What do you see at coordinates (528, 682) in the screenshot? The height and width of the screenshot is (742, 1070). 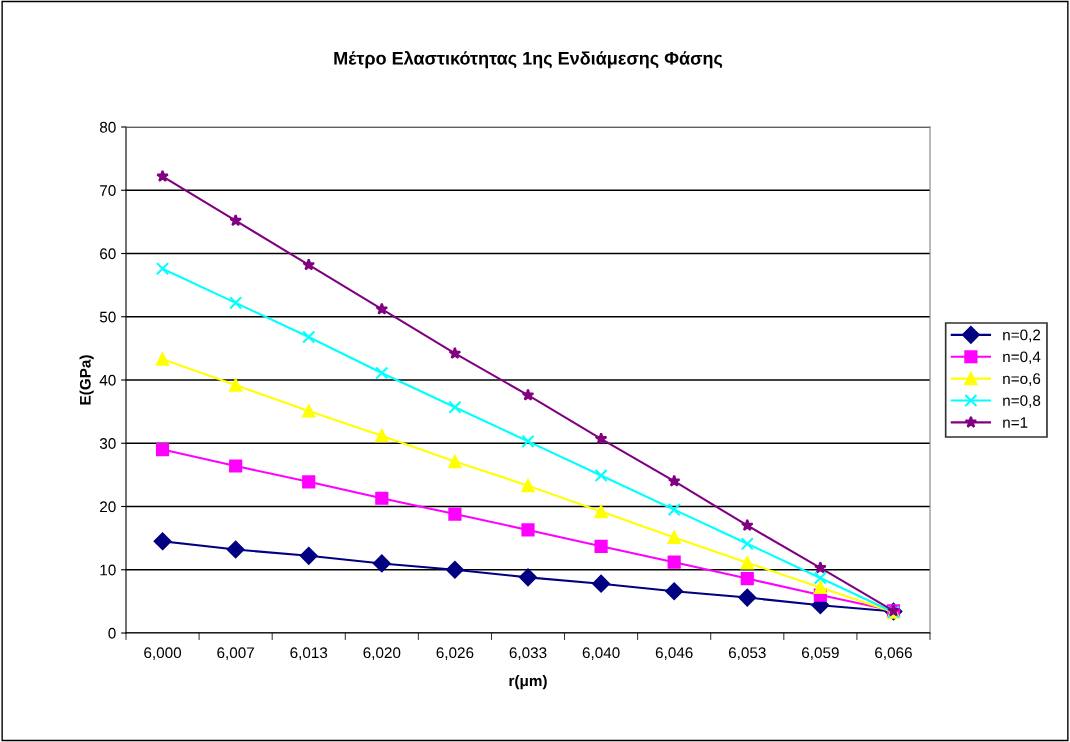 I see `x-axis-title: r(μm)` at bounding box center [528, 682].